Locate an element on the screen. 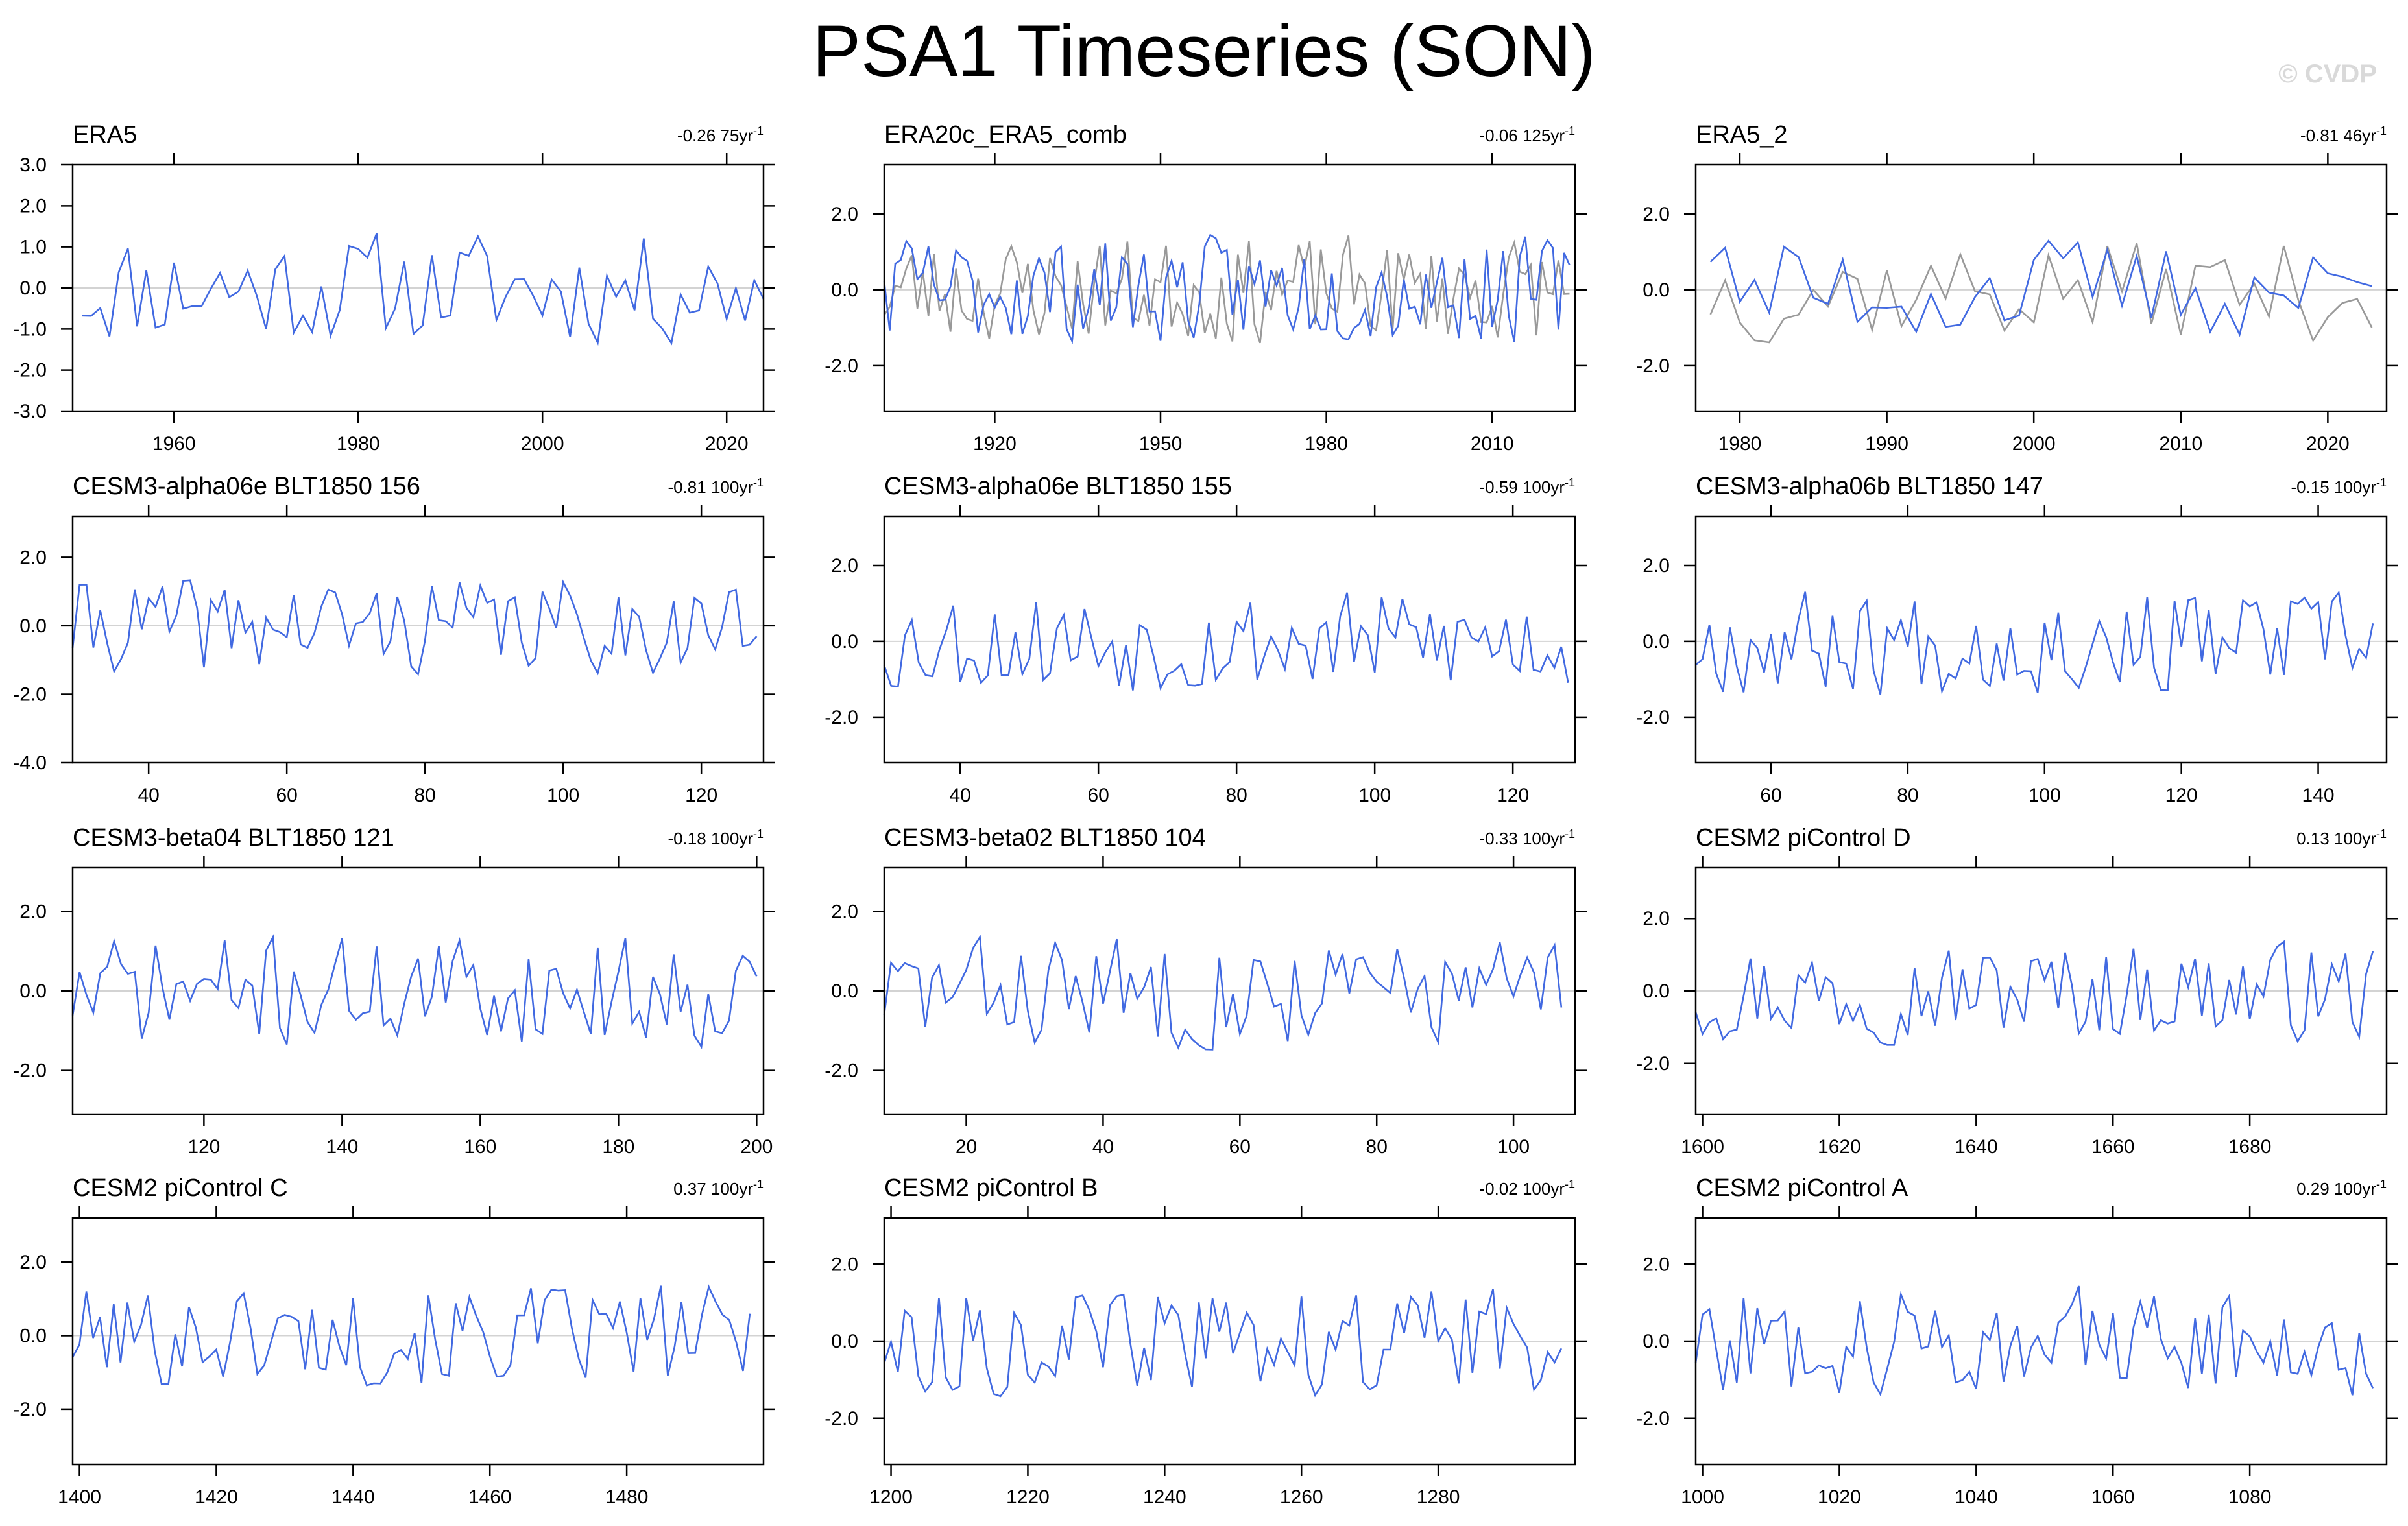 This screenshot has height=1526, width=2408. trend-label: -0.81 100yr-1 is located at coordinates (716, 486).